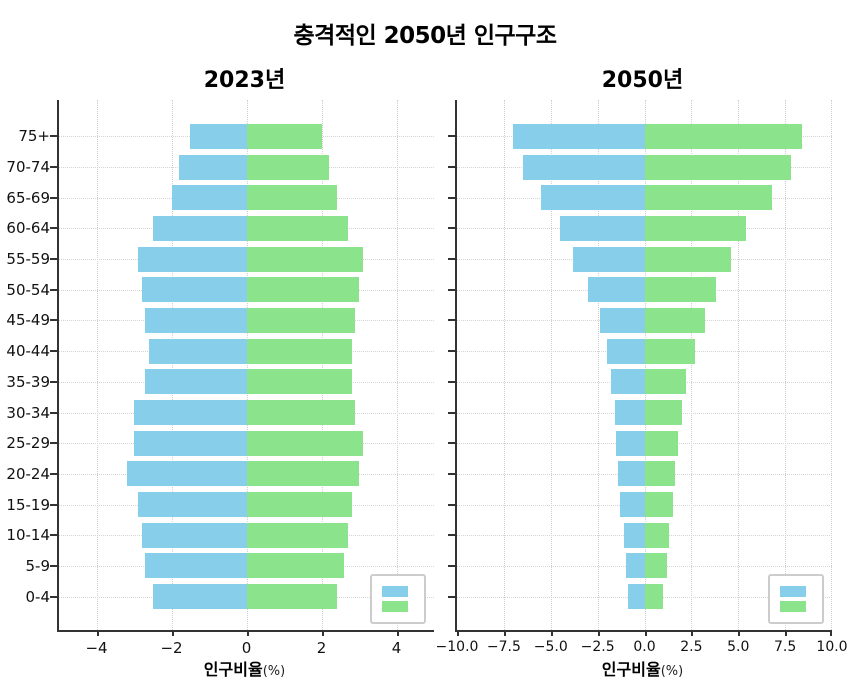 Image resolution: width=850 pixels, height=680 pixels. What do you see at coordinates (244, 80) in the screenshot?
I see `chart-title-2023: 2023년` at bounding box center [244, 80].